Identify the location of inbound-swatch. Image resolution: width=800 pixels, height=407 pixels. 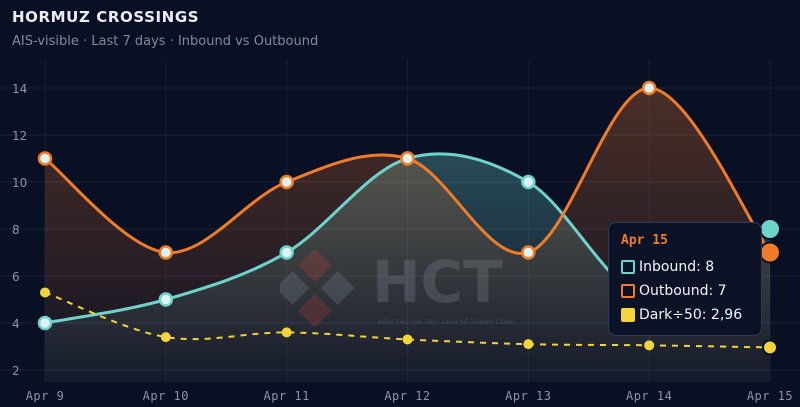
(628, 267).